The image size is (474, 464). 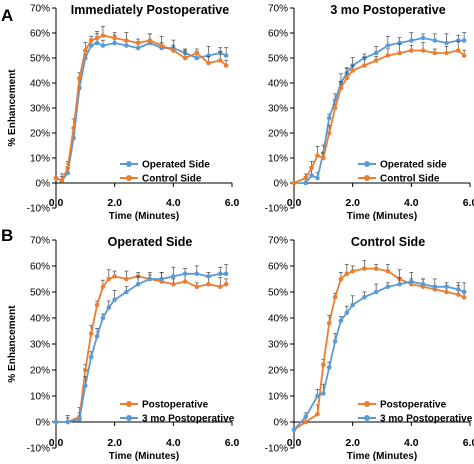 What do you see at coordinates (413, 165) in the screenshot?
I see `legend-entry: Operated side` at bounding box center [413, 165].